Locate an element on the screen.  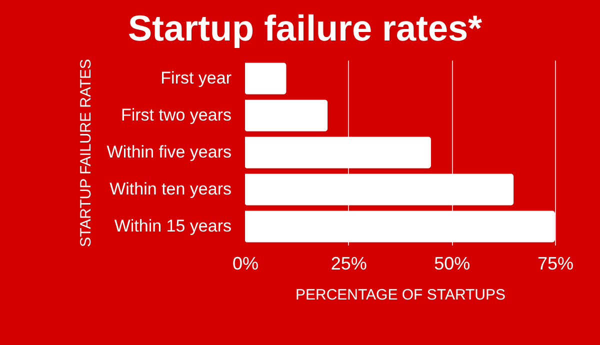
chart-title: Startup failure rates* is located at coordinates (305, 27).